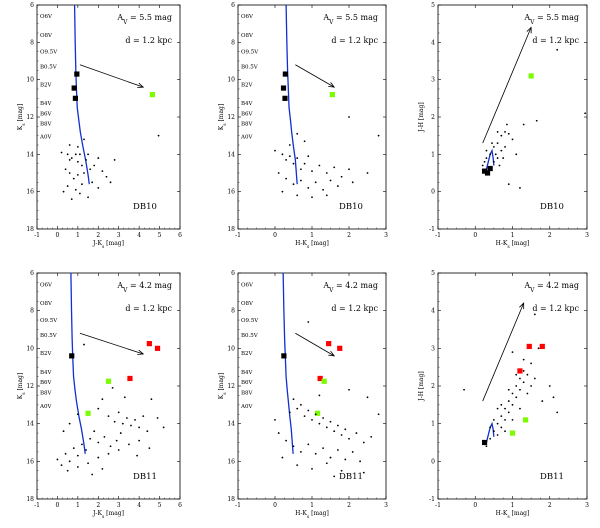 The width and height of the screenshot is (600, 528). I want to click on x-axis-label: H-Ks [mag], so click(312, 245).